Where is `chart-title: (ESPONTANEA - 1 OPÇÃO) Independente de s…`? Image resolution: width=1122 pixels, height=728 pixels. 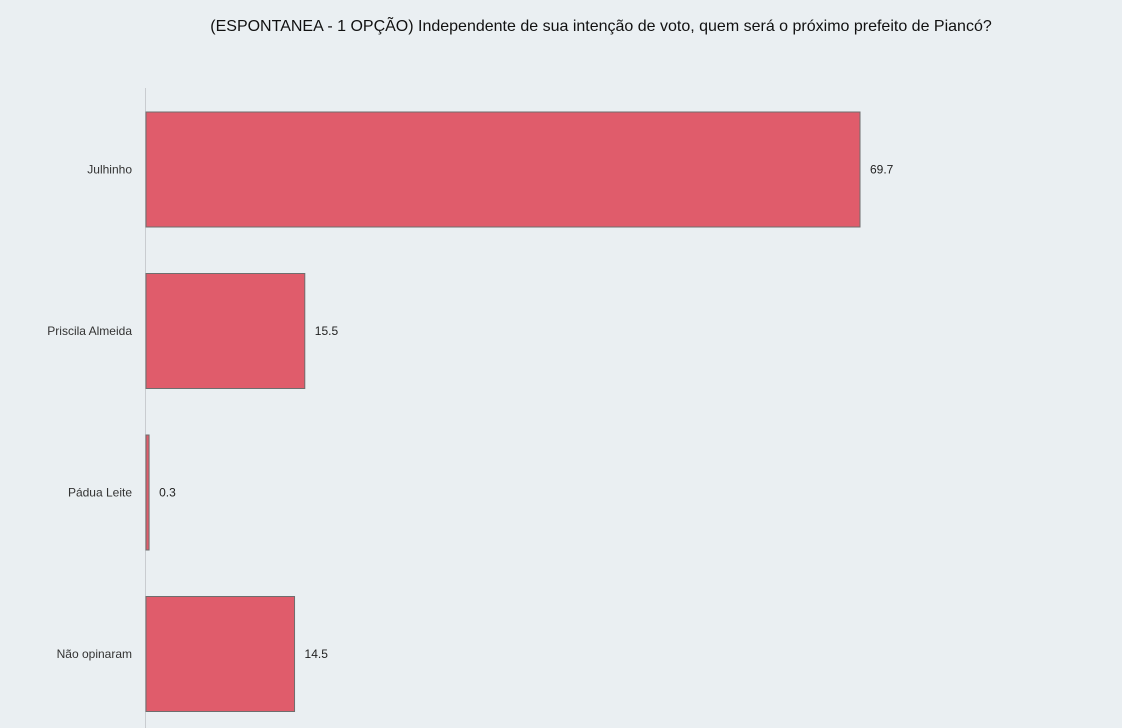 chart-title: (ESPONTANEA - 1 OPÇÃO) Independente de s… is located at coordinates (601, 26).